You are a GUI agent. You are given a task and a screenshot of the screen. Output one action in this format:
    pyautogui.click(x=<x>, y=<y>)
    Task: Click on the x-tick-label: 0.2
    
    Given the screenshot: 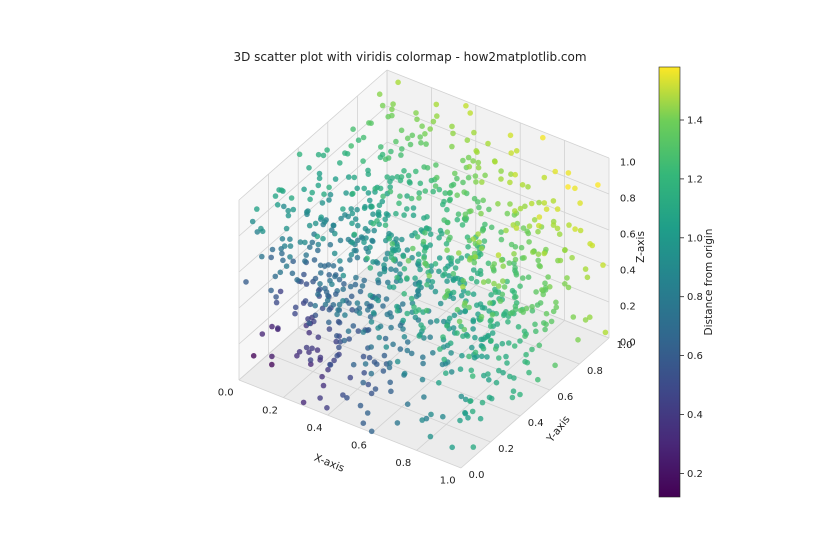 What is the action you would take?
    pyautogui.click(x=270, y=410)
    